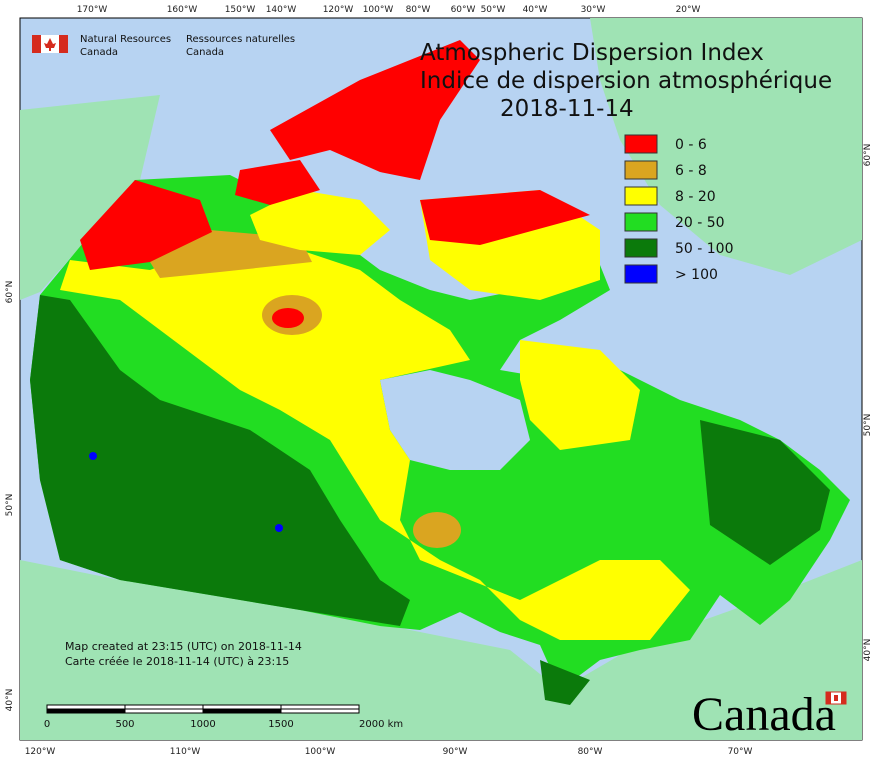  I want to click on zone-8-20-quebec, so click(580, 395).